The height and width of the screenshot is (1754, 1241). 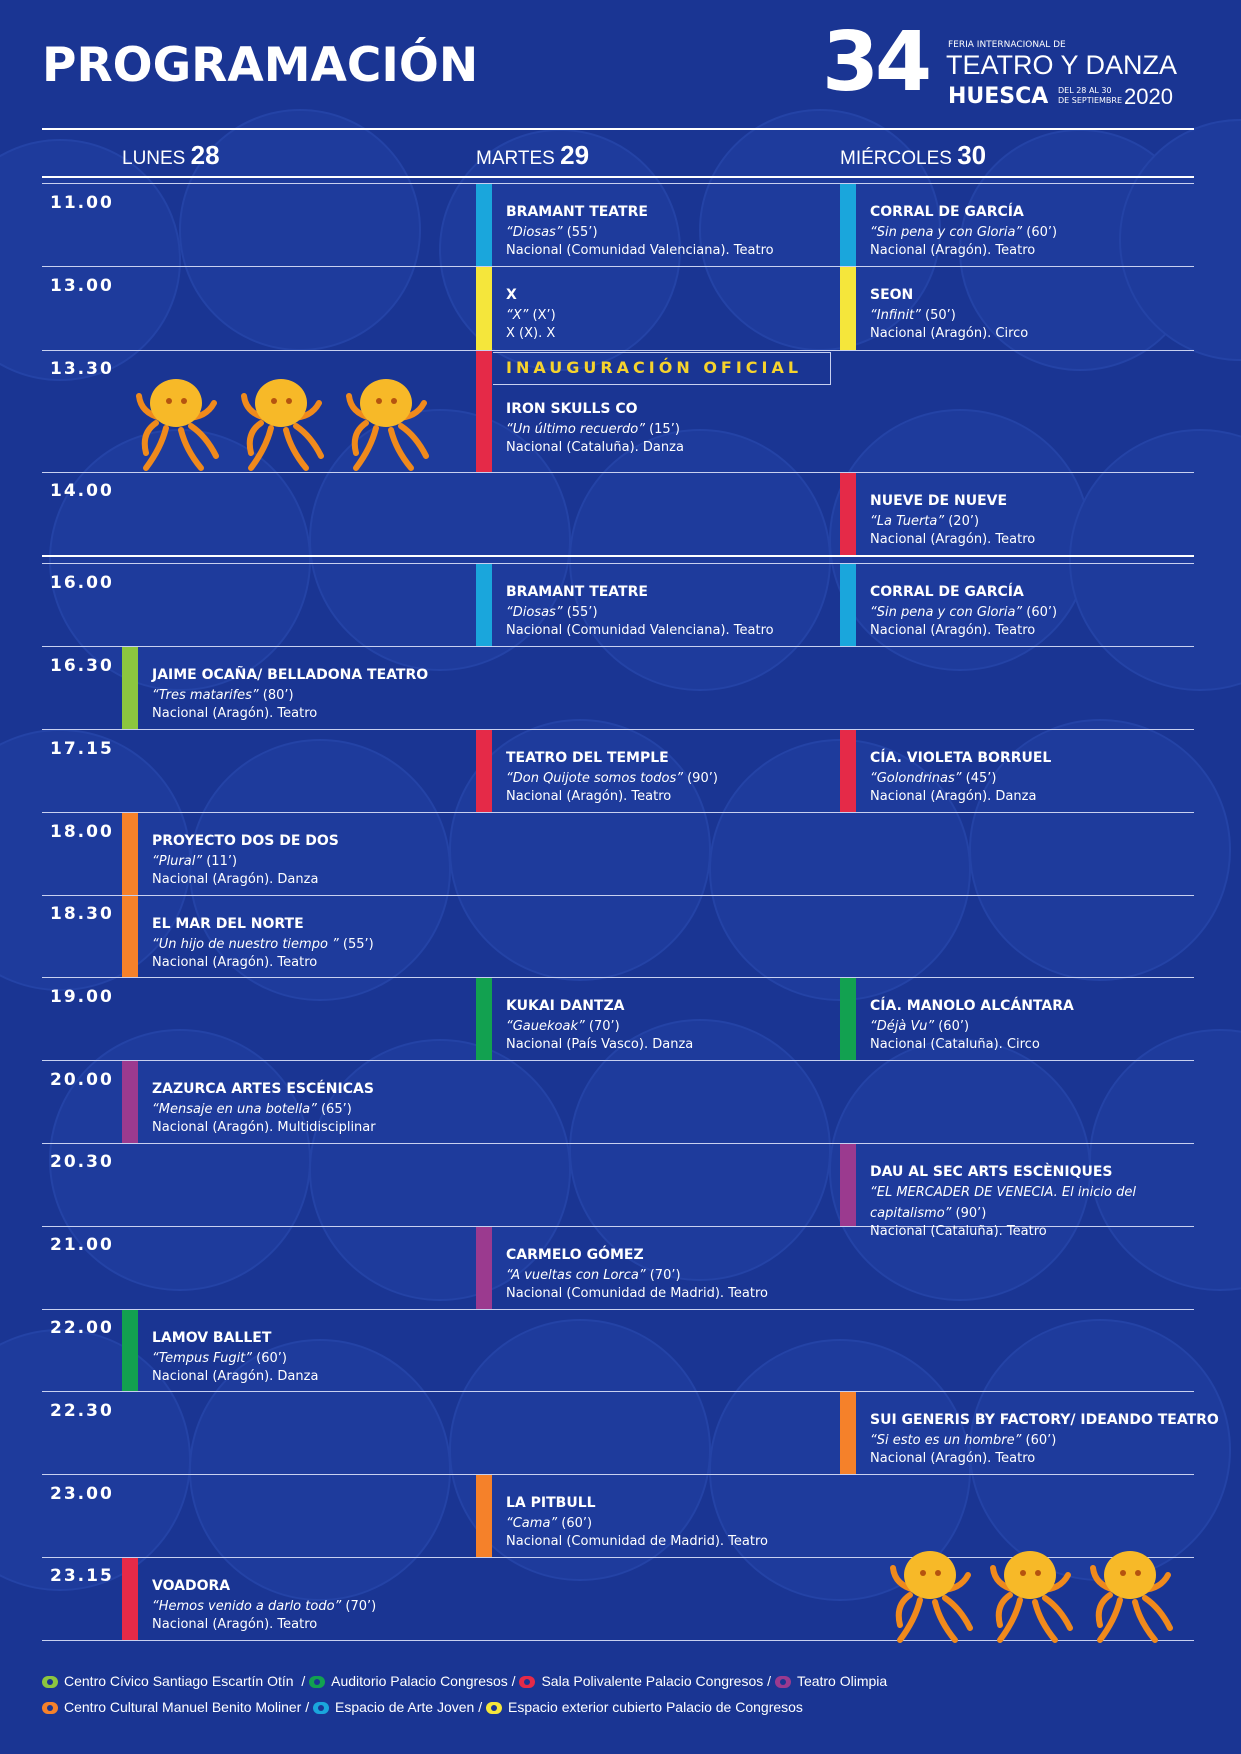 What do you see at coordinates (531, 333) in the screenshot?
I see `event-info: X (X). X` at bounding box center [531, 333].